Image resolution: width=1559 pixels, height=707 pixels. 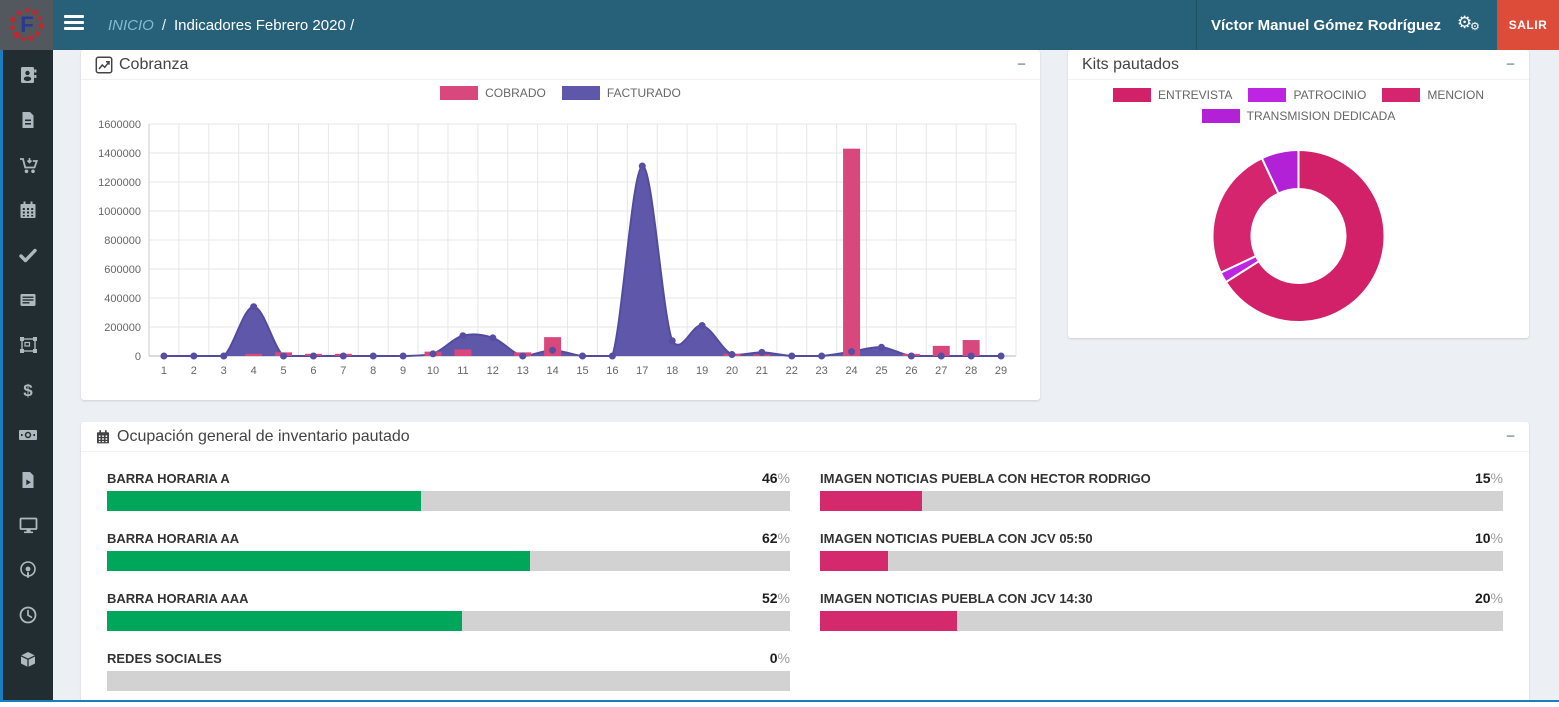 I want to click on file-video-icon, so click(x=28, y=479).